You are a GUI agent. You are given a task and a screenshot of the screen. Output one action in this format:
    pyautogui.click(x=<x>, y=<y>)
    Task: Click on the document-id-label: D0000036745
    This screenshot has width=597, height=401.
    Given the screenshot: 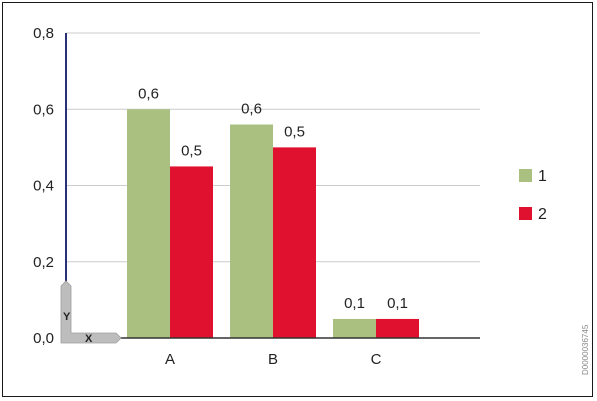 What is the action you would take?
    pyautogui.click(x=585, y=349)
    